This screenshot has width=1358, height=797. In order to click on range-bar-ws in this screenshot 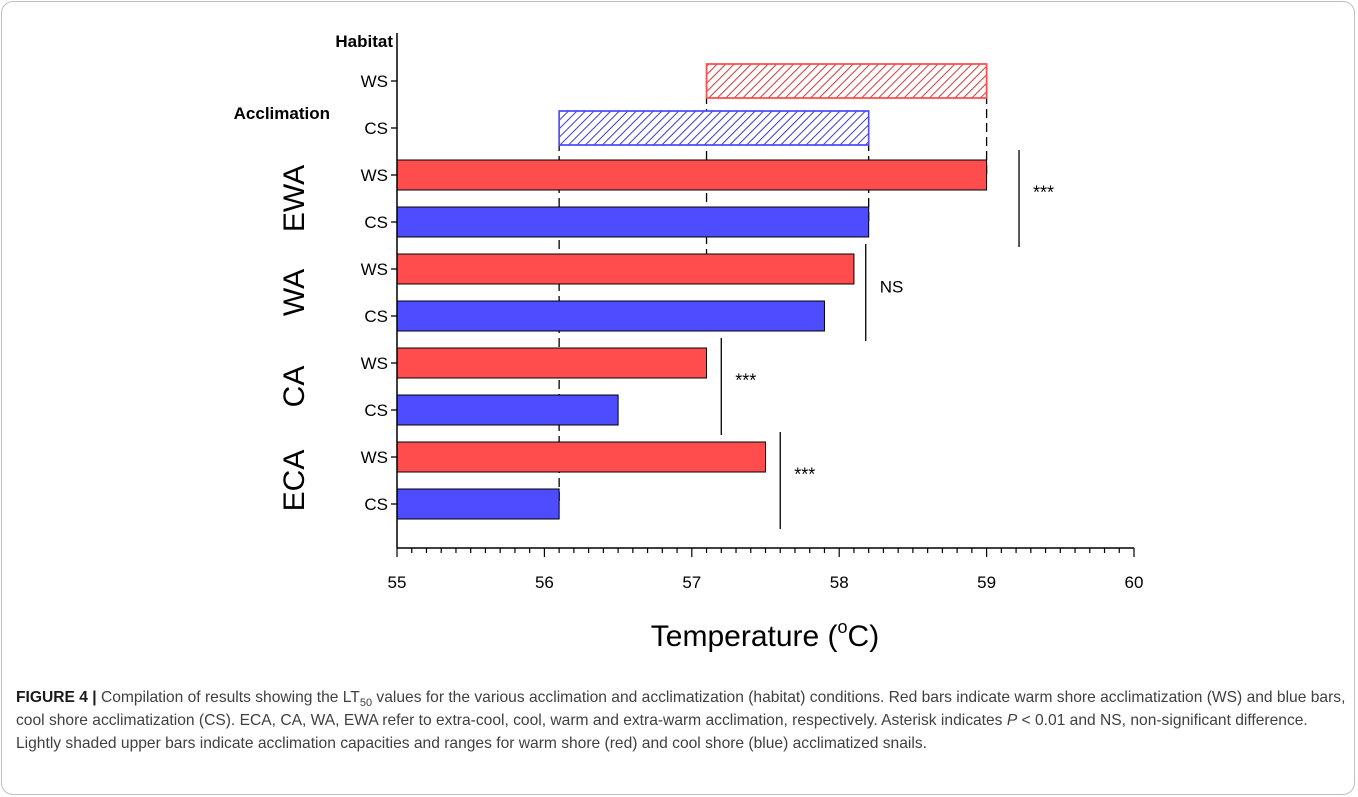, I will do `click(846, 81)`.